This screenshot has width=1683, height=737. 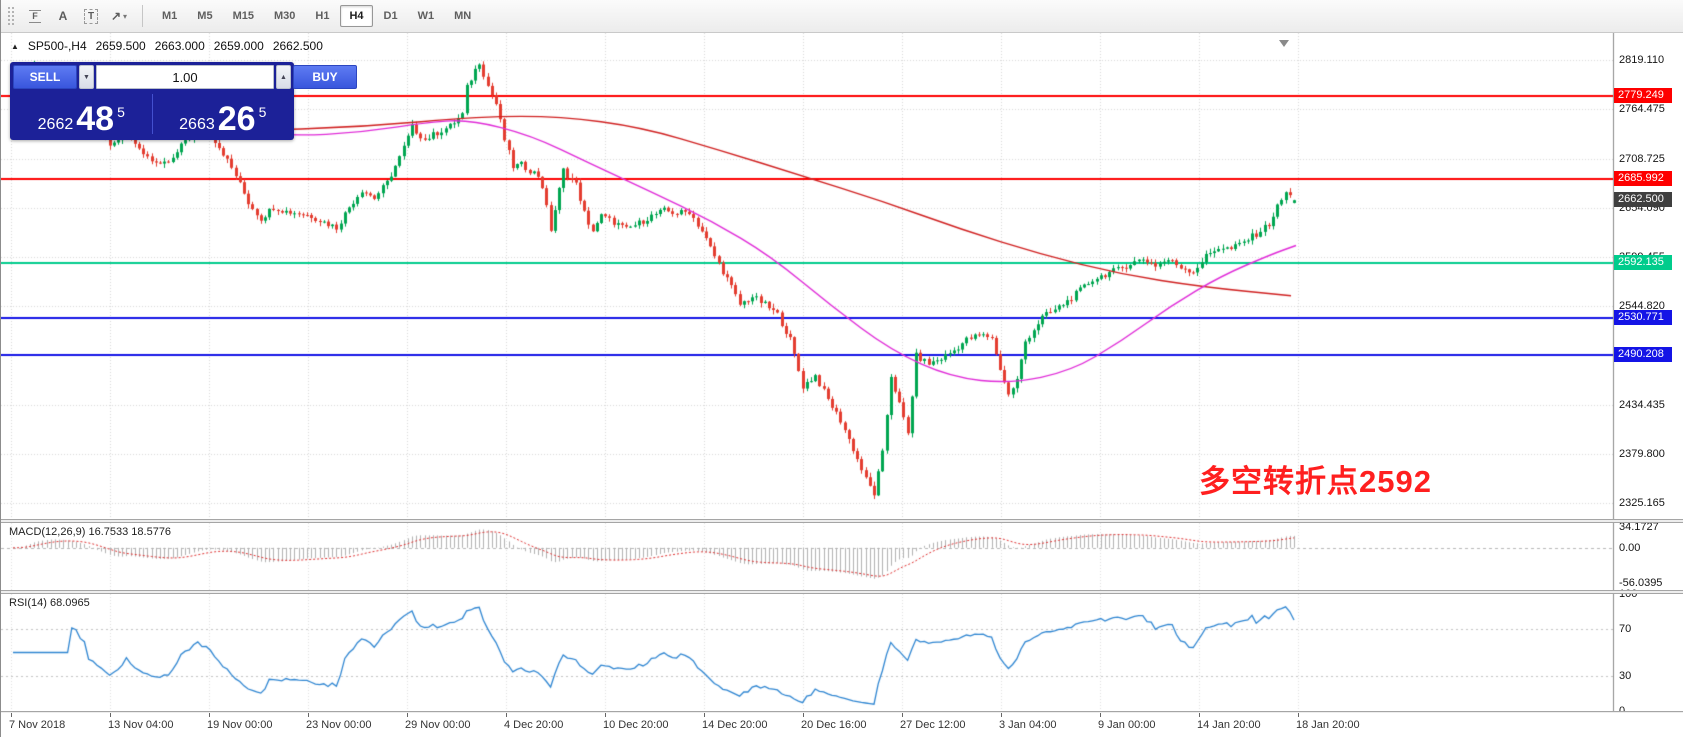 I want to click on rsi-axis-label: 30, so click(x=1625, y=675).